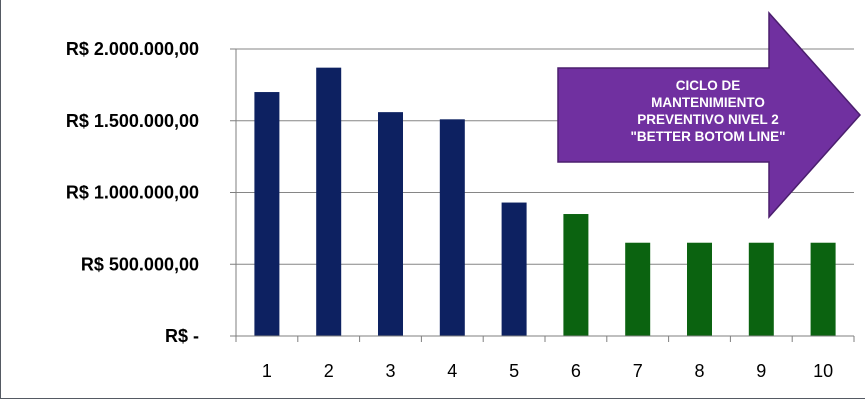  Describe the element at coordinates (132, 49) in the screenshot. I see `y-tick-label: R$ 2.000.000,00` at that location.